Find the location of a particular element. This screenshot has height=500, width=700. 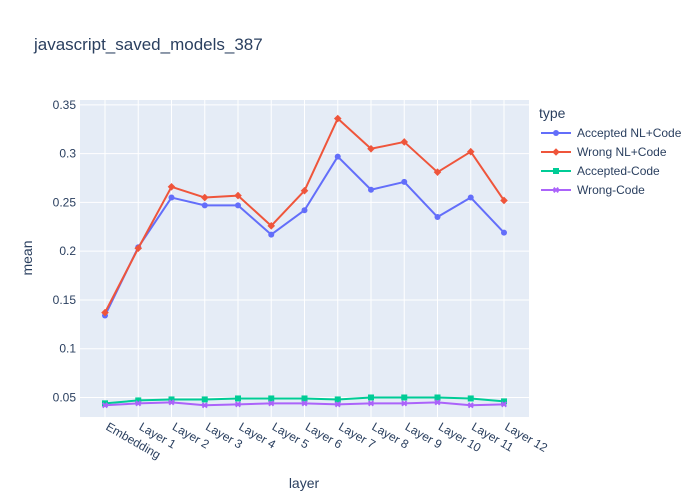

y-tick-label: 0.25 is located at coordinates (65, 202).